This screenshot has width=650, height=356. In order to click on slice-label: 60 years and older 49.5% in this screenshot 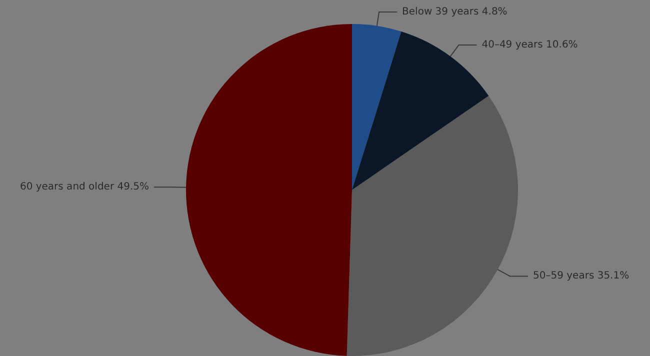, I will do `click(85, 187)`.